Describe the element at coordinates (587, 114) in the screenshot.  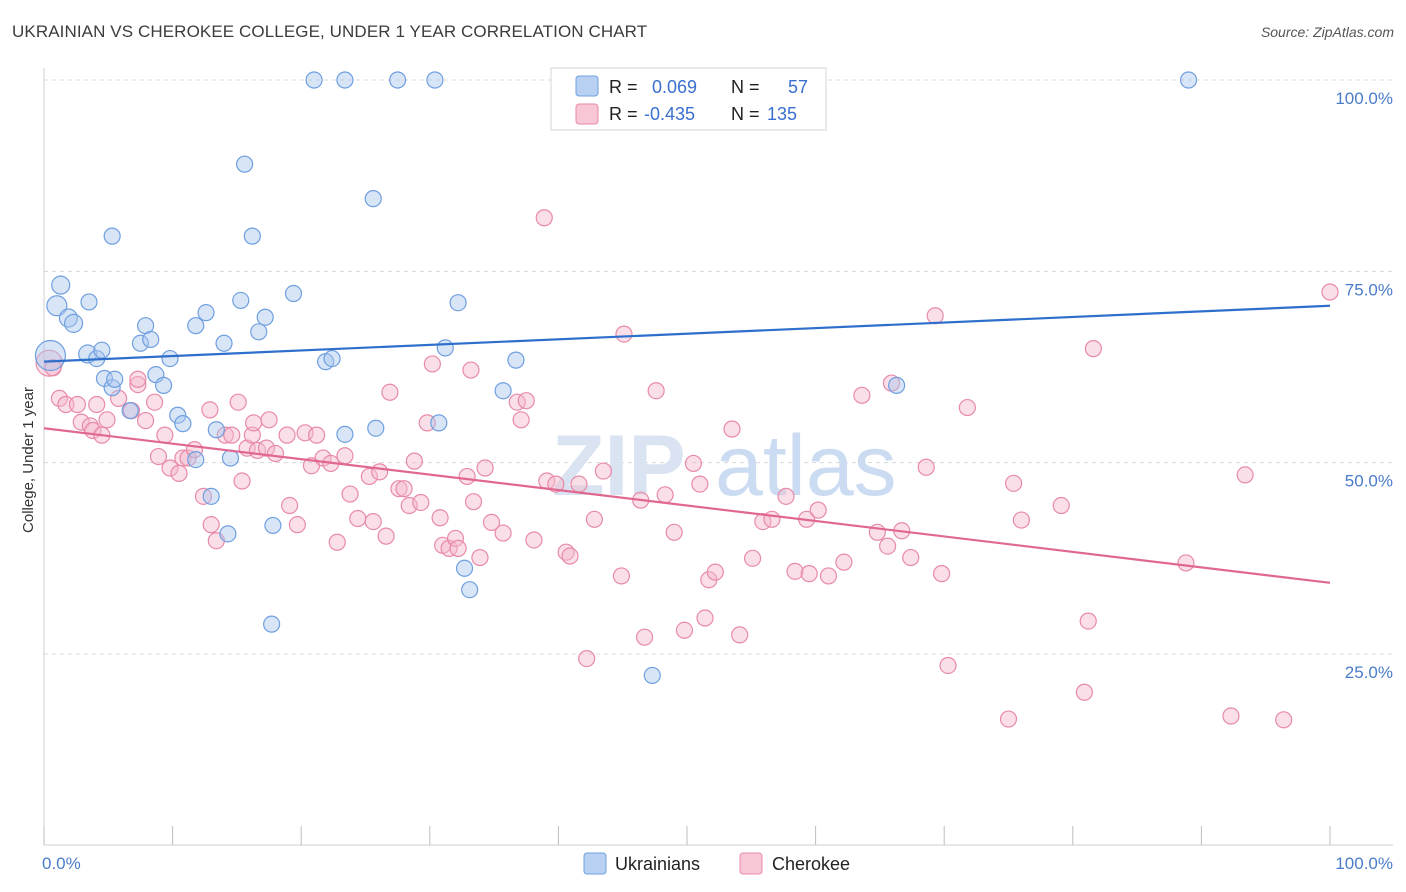
I see `legend-swatch-cherokee` at that location.